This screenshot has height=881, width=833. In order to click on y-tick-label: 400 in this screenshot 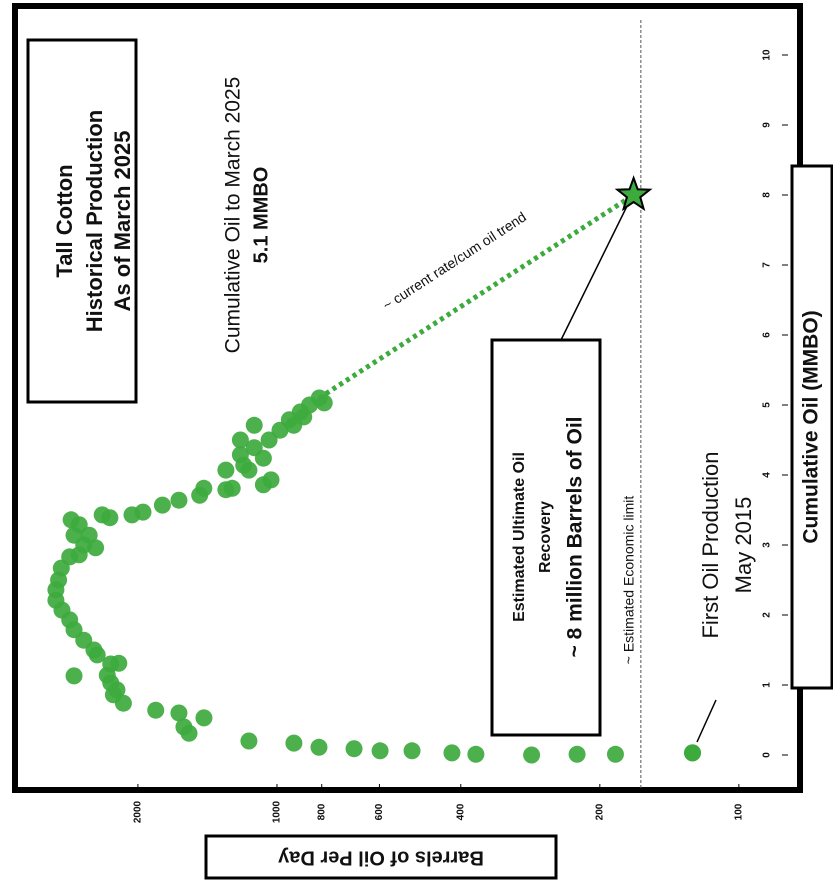, I will do `click(460, 811)`.